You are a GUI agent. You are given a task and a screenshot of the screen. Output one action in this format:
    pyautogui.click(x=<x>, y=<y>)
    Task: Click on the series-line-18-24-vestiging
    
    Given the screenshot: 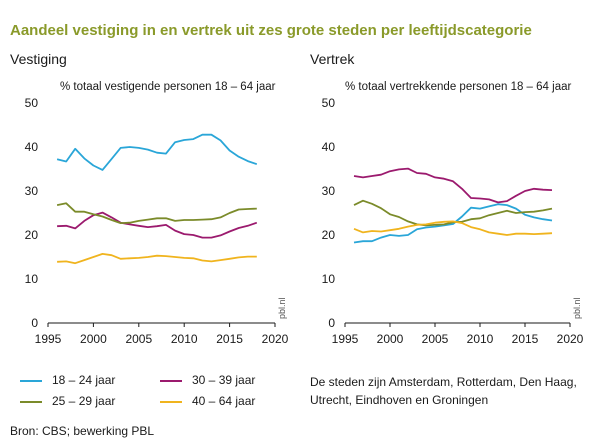 What is the action you would take?
    pyautogui.click(x=157, y=152)
    